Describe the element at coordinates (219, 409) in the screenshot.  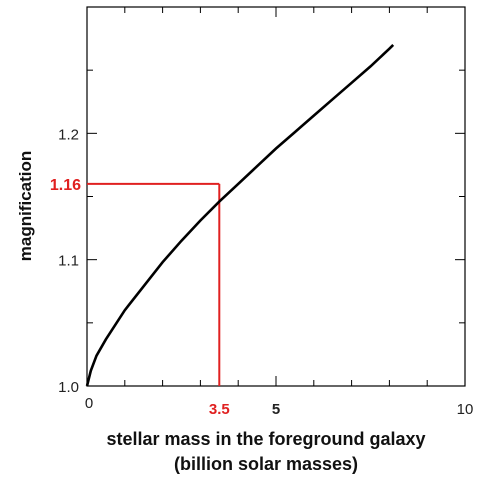
I see `highlight-x-label: 3.5` at that location.